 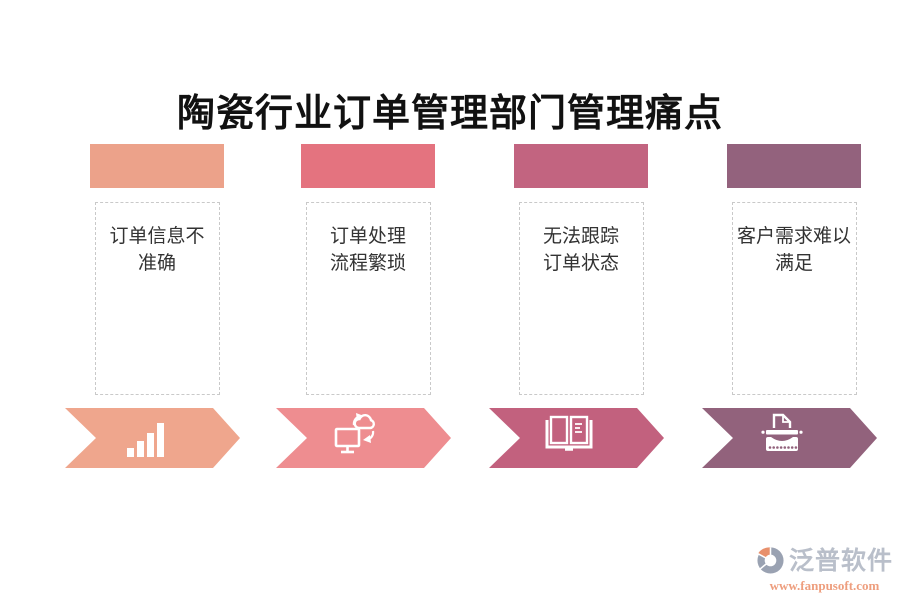 I want to click on typewriter-icon, so click(x=782, y=432).